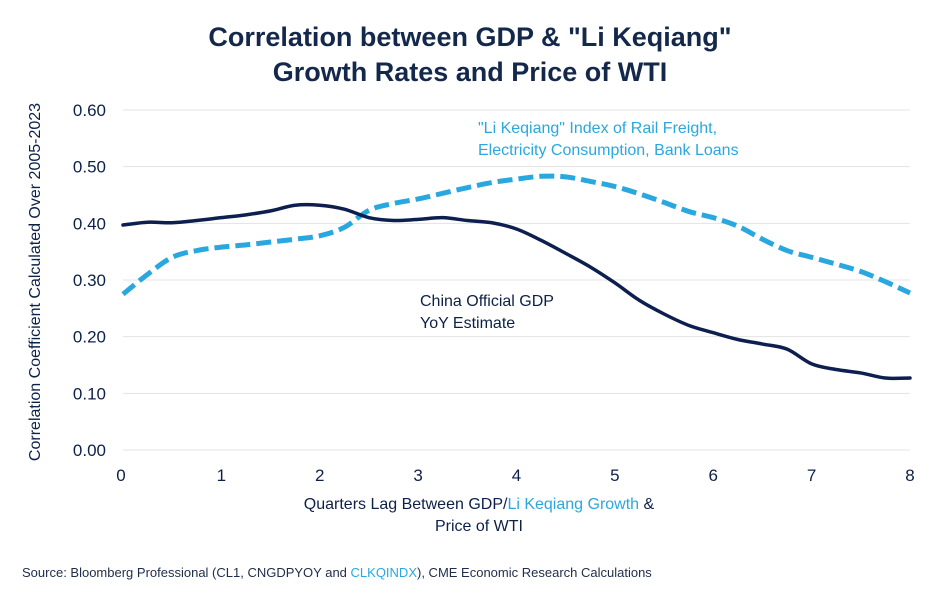  Describe the element at coordinates (597, 128) in the screenshot. I see `series-label: "Li Keqiang" Index of Rail Freight,` at that location.